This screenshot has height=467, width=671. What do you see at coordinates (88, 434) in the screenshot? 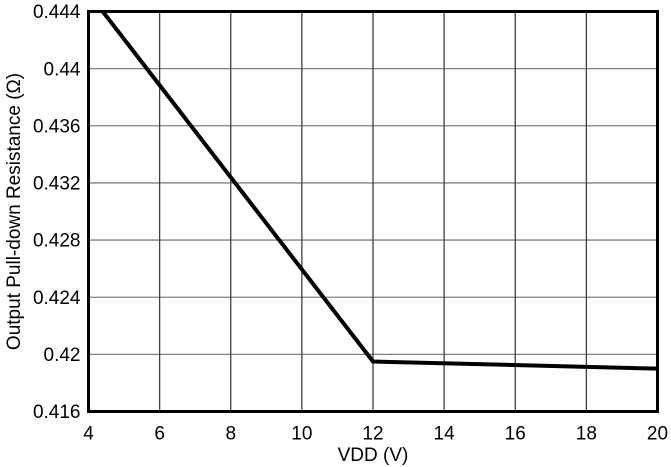
I see `x-tick-label: 4` at bounding box center [88, 434].